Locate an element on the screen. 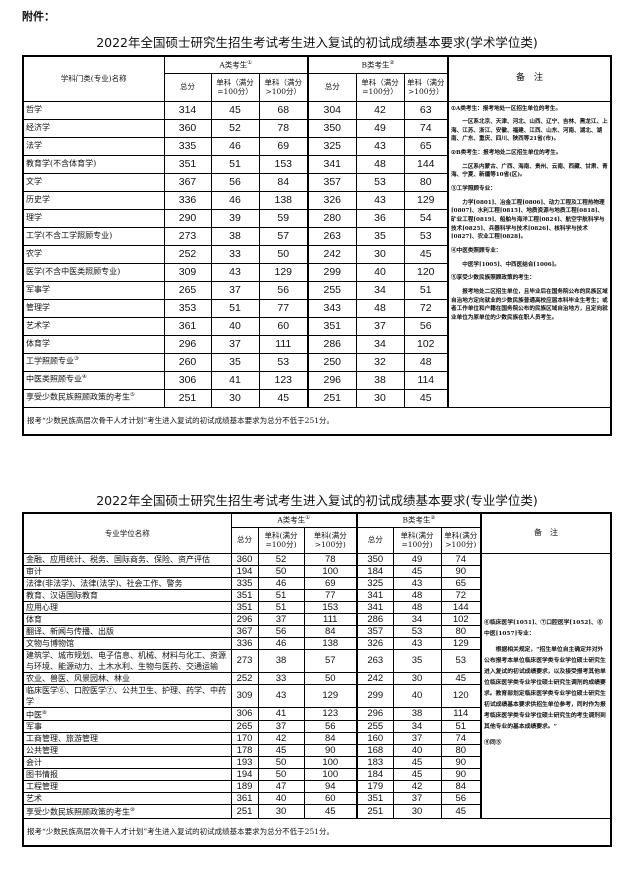  a-total-cell: 351 is located at coordinates (244, 595).